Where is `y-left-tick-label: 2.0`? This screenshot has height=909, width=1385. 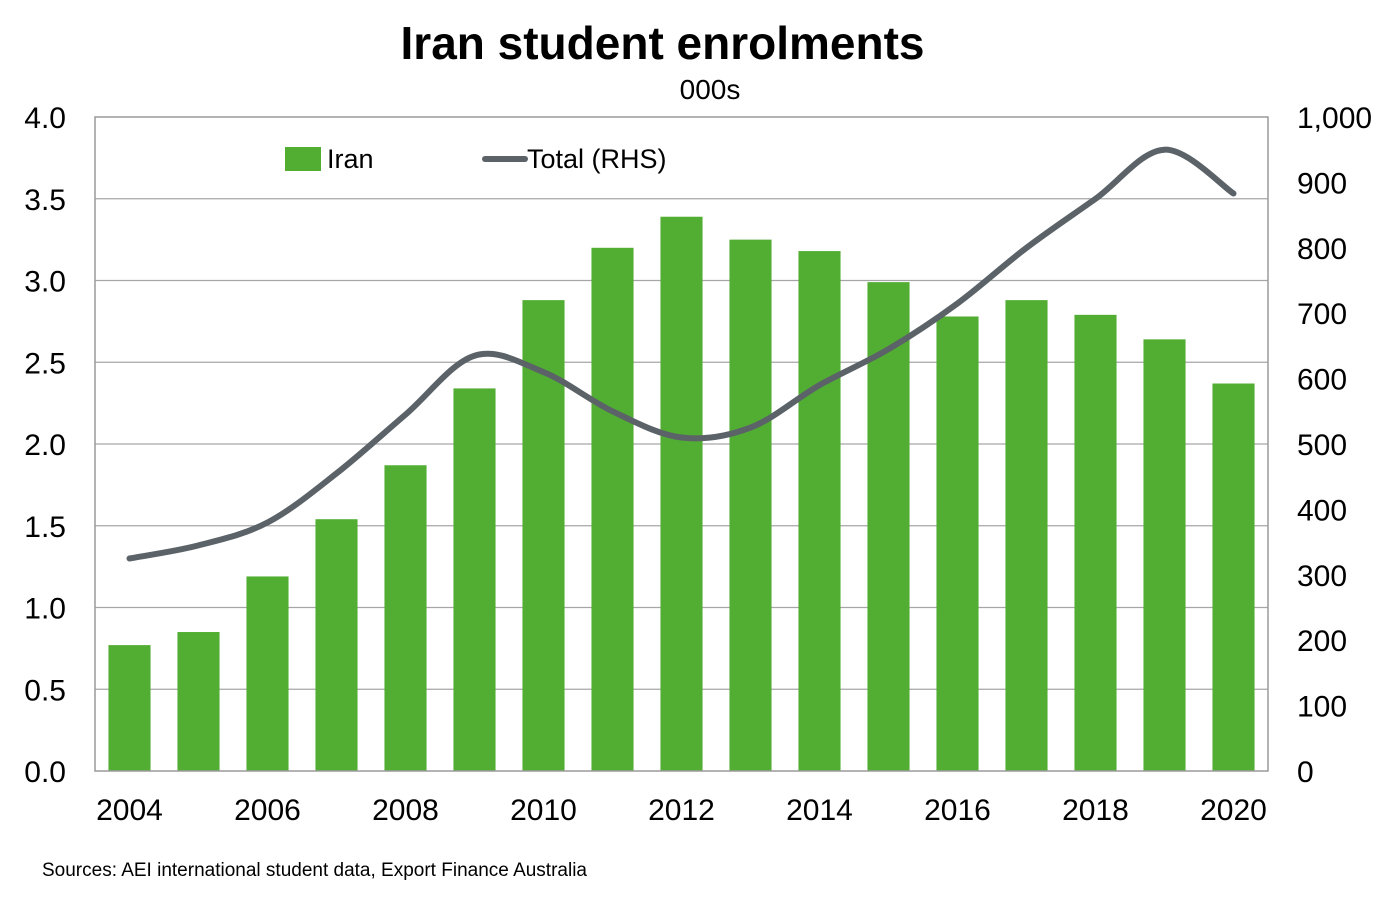
y-left-tick-label: 2.0 is located at coordinates (45, 445).